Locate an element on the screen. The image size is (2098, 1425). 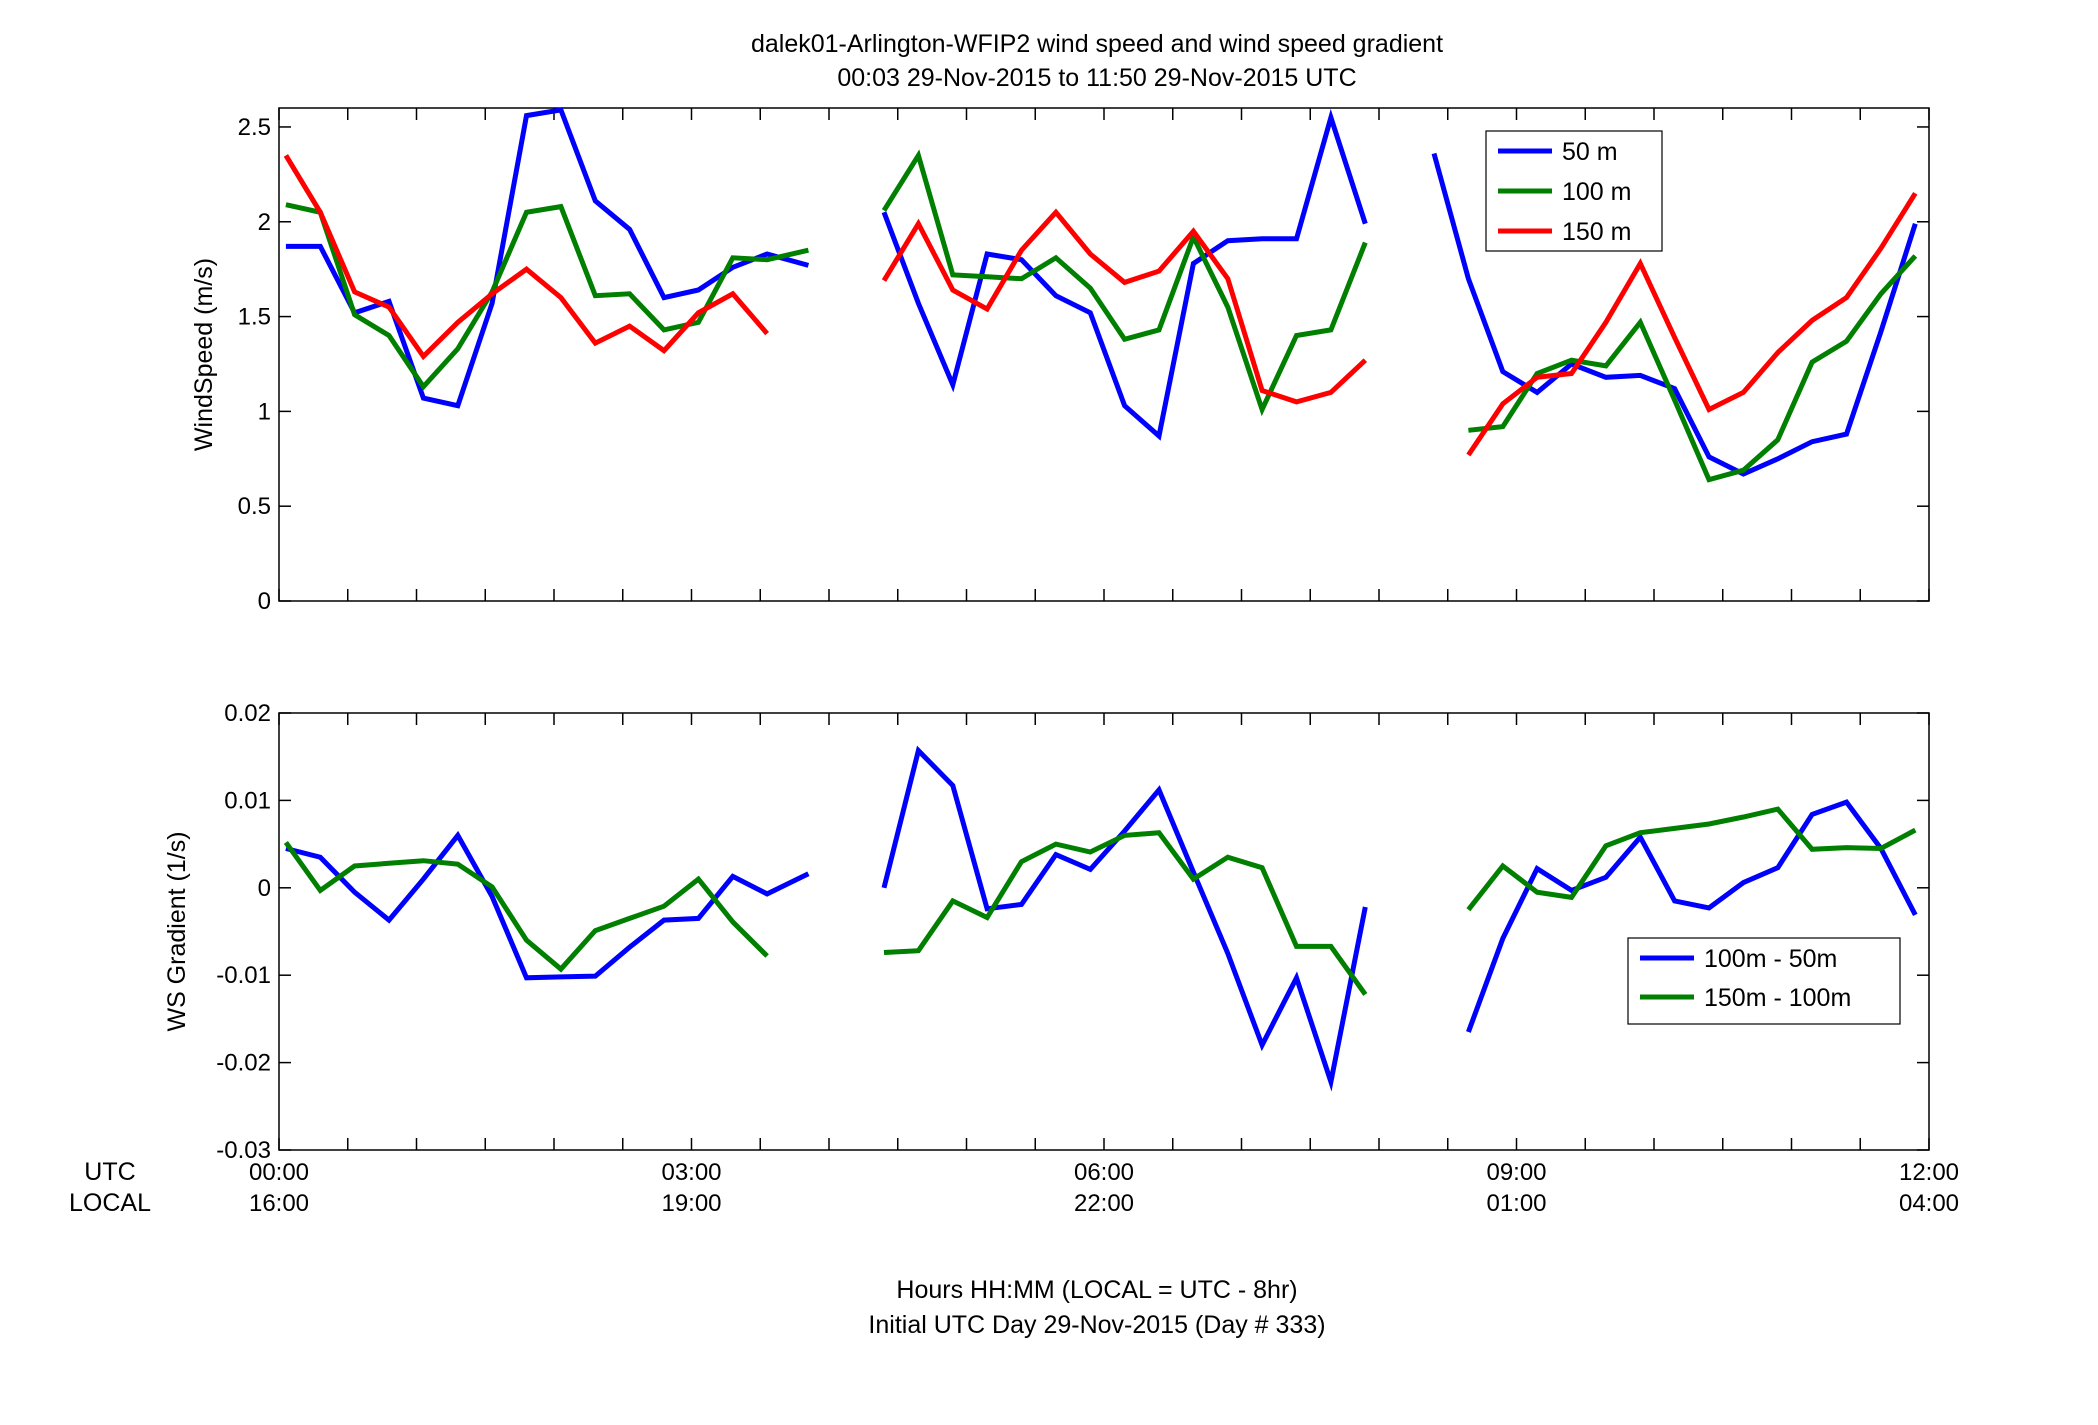
y-axis-label: WindSpeed (m/s) is located at coordinates (204, 354).